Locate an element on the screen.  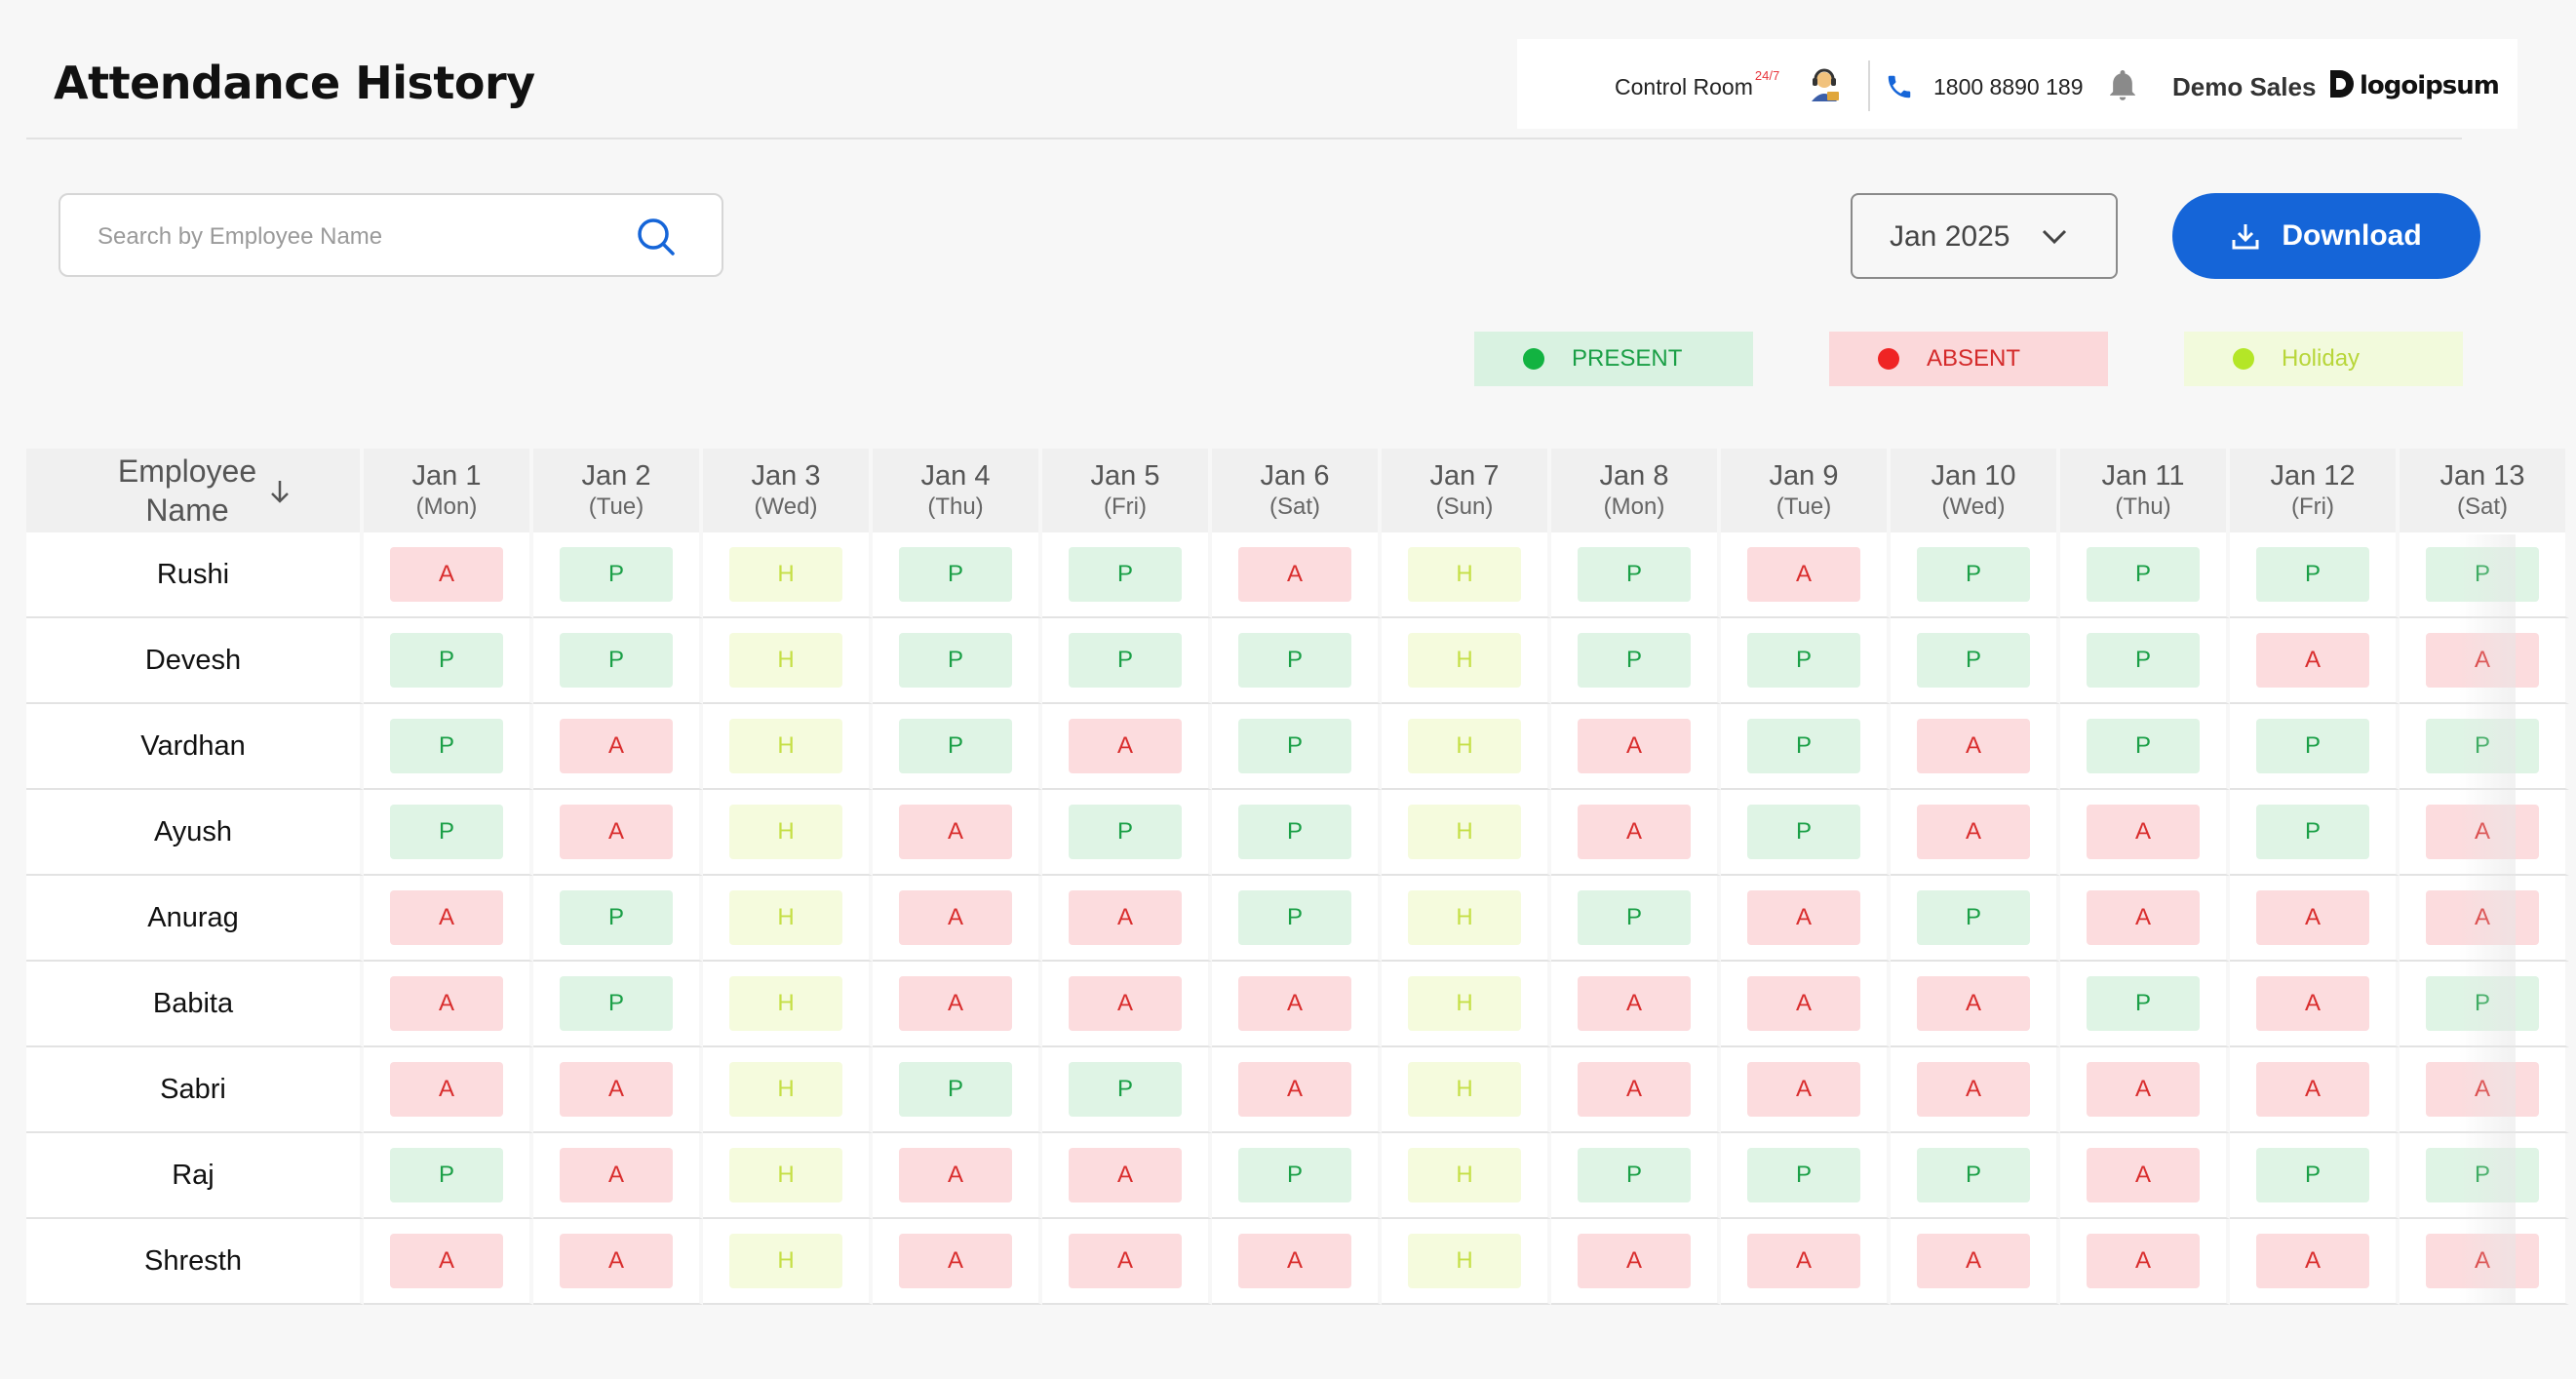
table-row: Shresth A A H A A A H A A A A A A is located at coordinates (1297, 1262).